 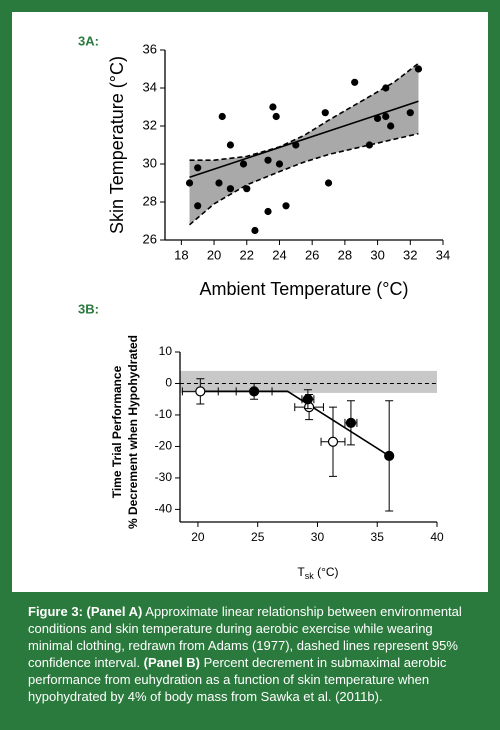 What do you see at coordinates (443, 254) in the screenshot?
I see `x-tick-label: 34` at bounding box center [443, 254].